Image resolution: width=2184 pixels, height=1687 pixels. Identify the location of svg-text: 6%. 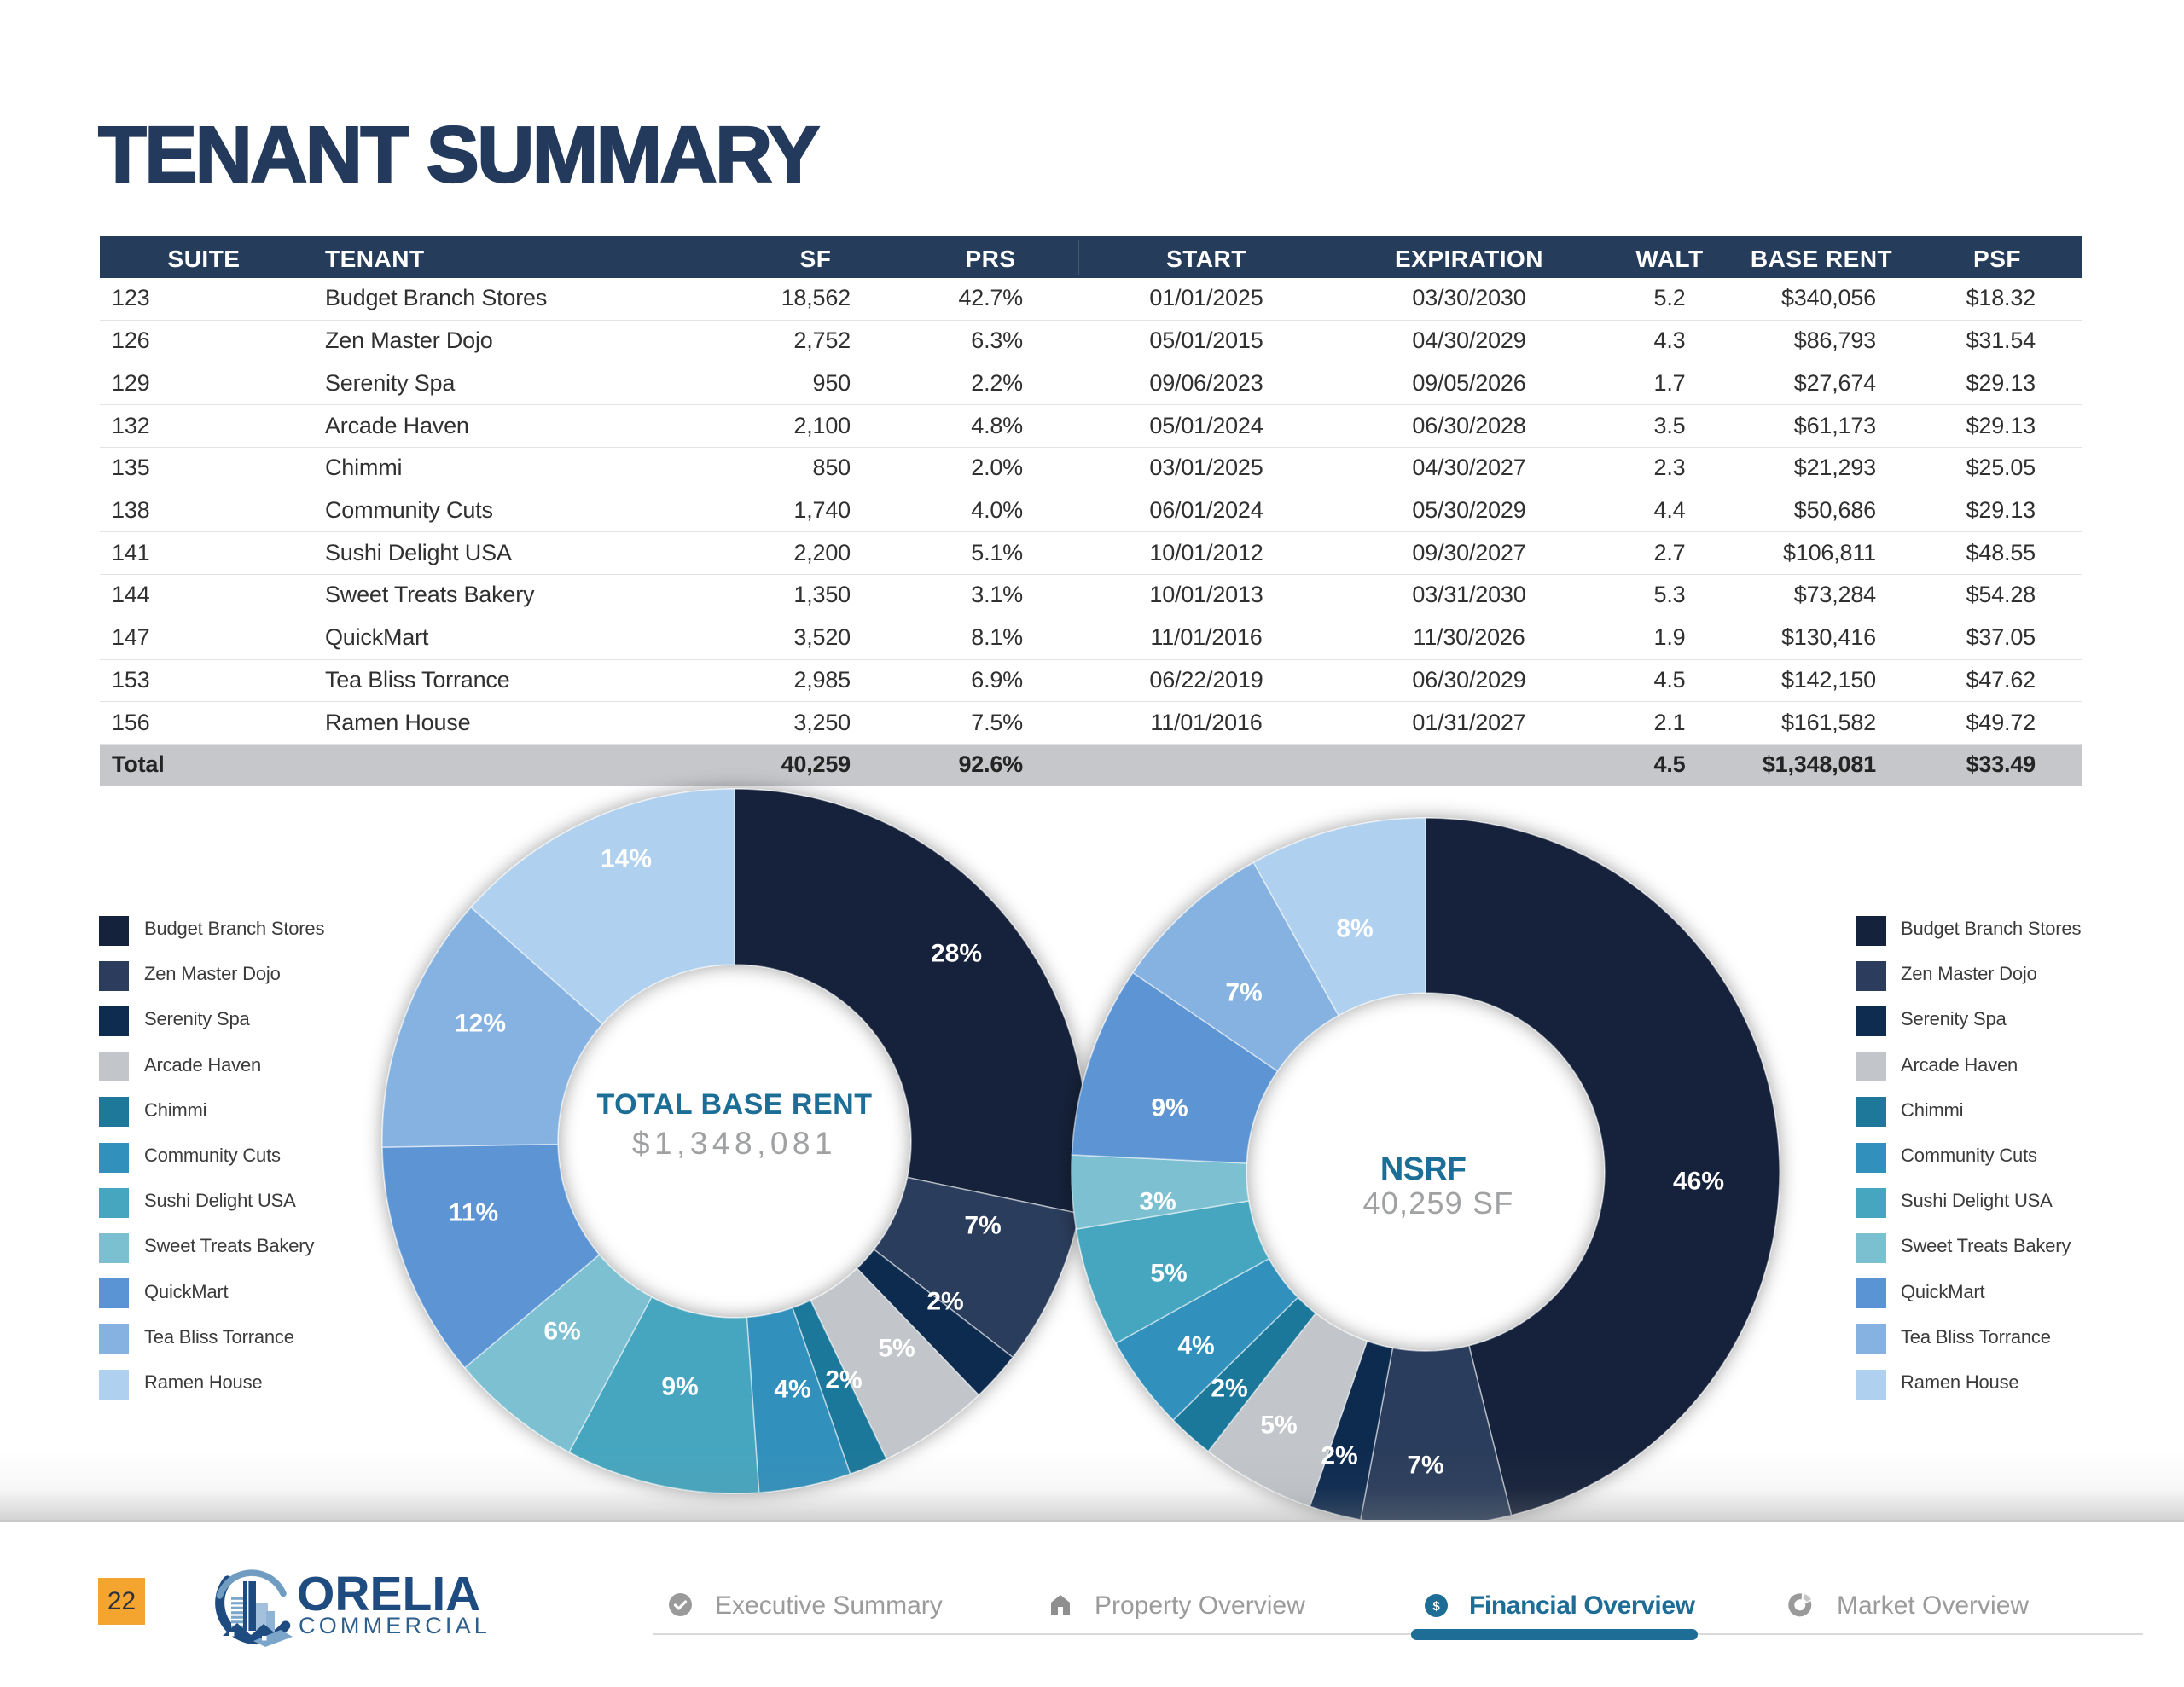
(561, 1332).